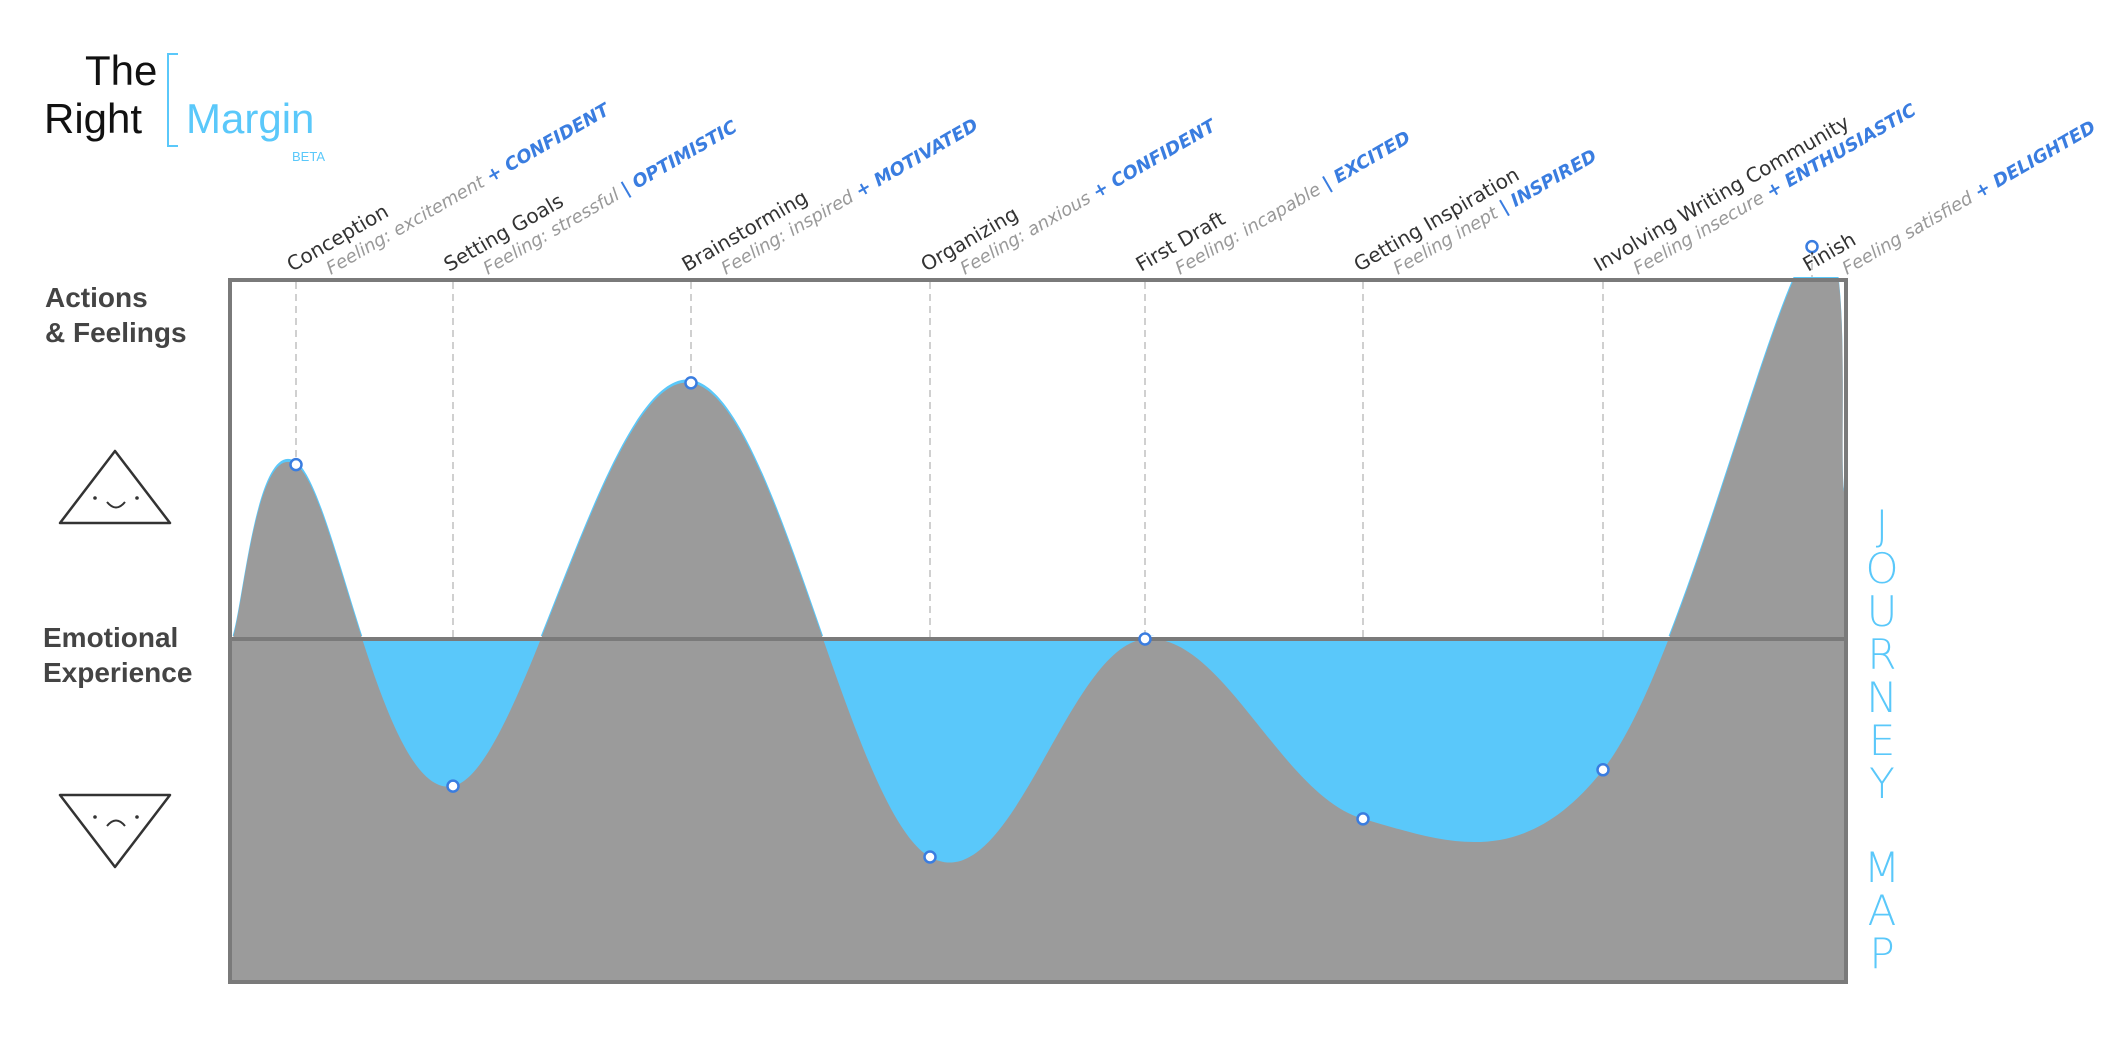 The image size is (2118, 1059). Describe the element at coordinates (1910, 232) in the screenshot. I see `step-feeling-prefix: Feeling satisfied` at that location.